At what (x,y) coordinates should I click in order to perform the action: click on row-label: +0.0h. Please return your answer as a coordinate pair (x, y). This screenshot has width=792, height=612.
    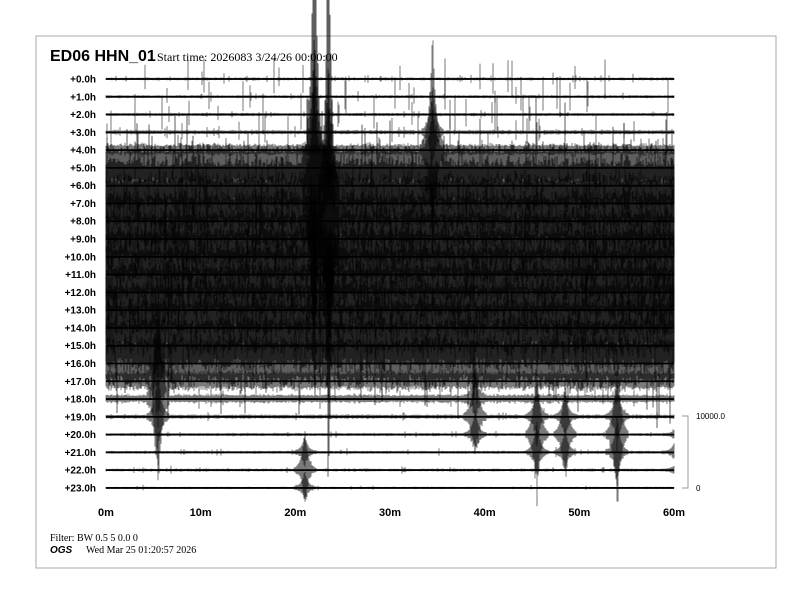
    Looking at the image, I should click on (83, 80).